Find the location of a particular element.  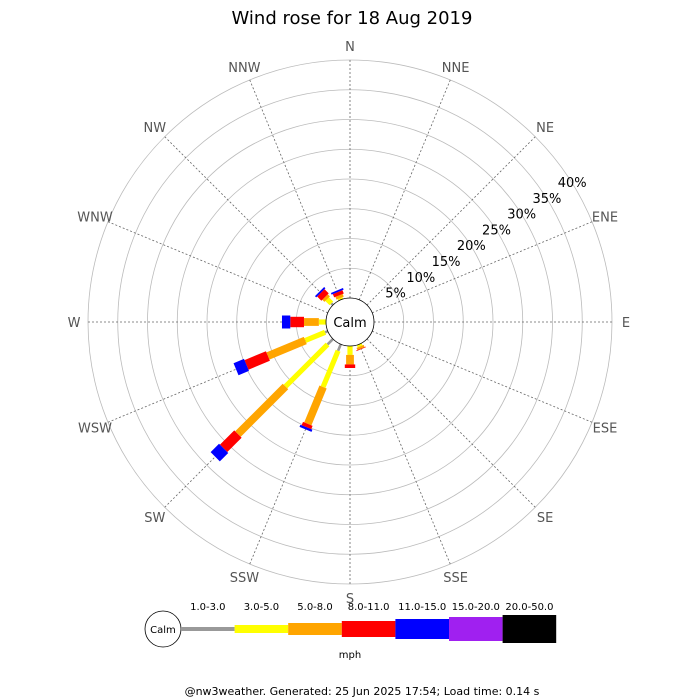

bar-NW-1.0-3.0 is located at coordinates (332, 304).